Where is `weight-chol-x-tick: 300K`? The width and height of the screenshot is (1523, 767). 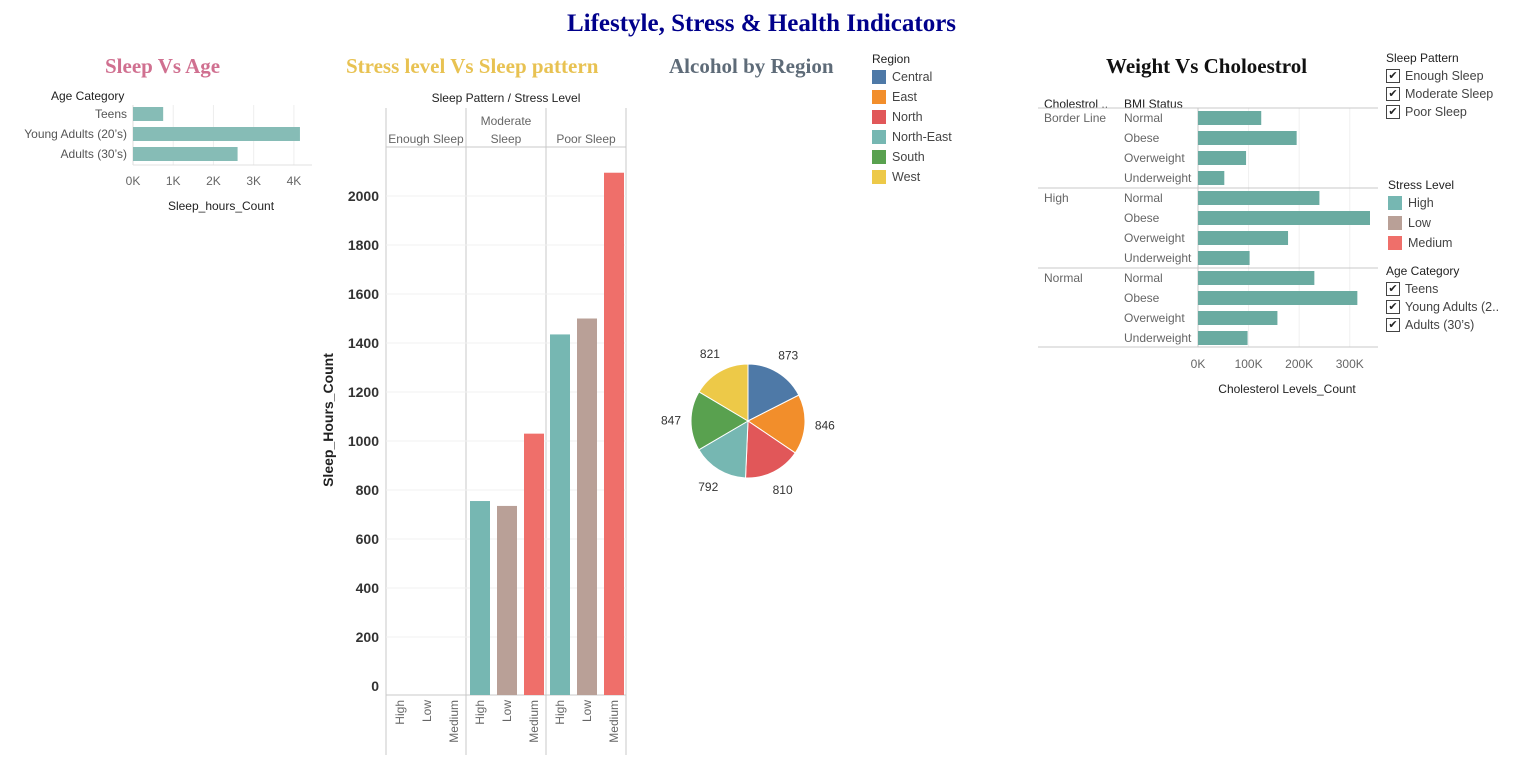
weight-chol-x-tick: 300K is located at coordinates (1350, 364).